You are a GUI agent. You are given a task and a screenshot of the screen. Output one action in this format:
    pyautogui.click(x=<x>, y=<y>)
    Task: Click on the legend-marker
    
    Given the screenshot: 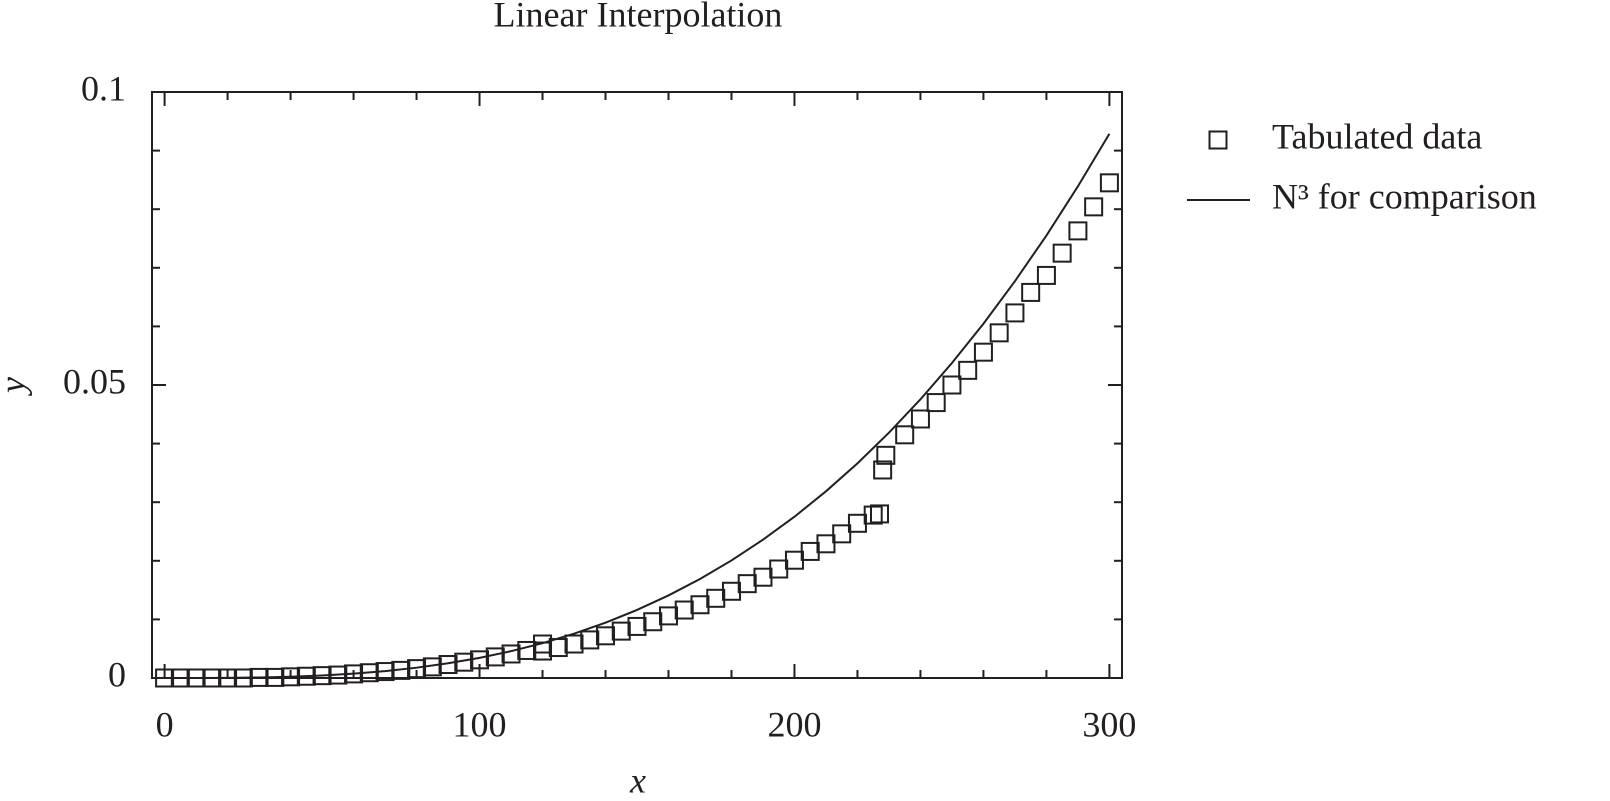 What is the action you would take?
    pyautogui.click(x=1218, y=140)
    